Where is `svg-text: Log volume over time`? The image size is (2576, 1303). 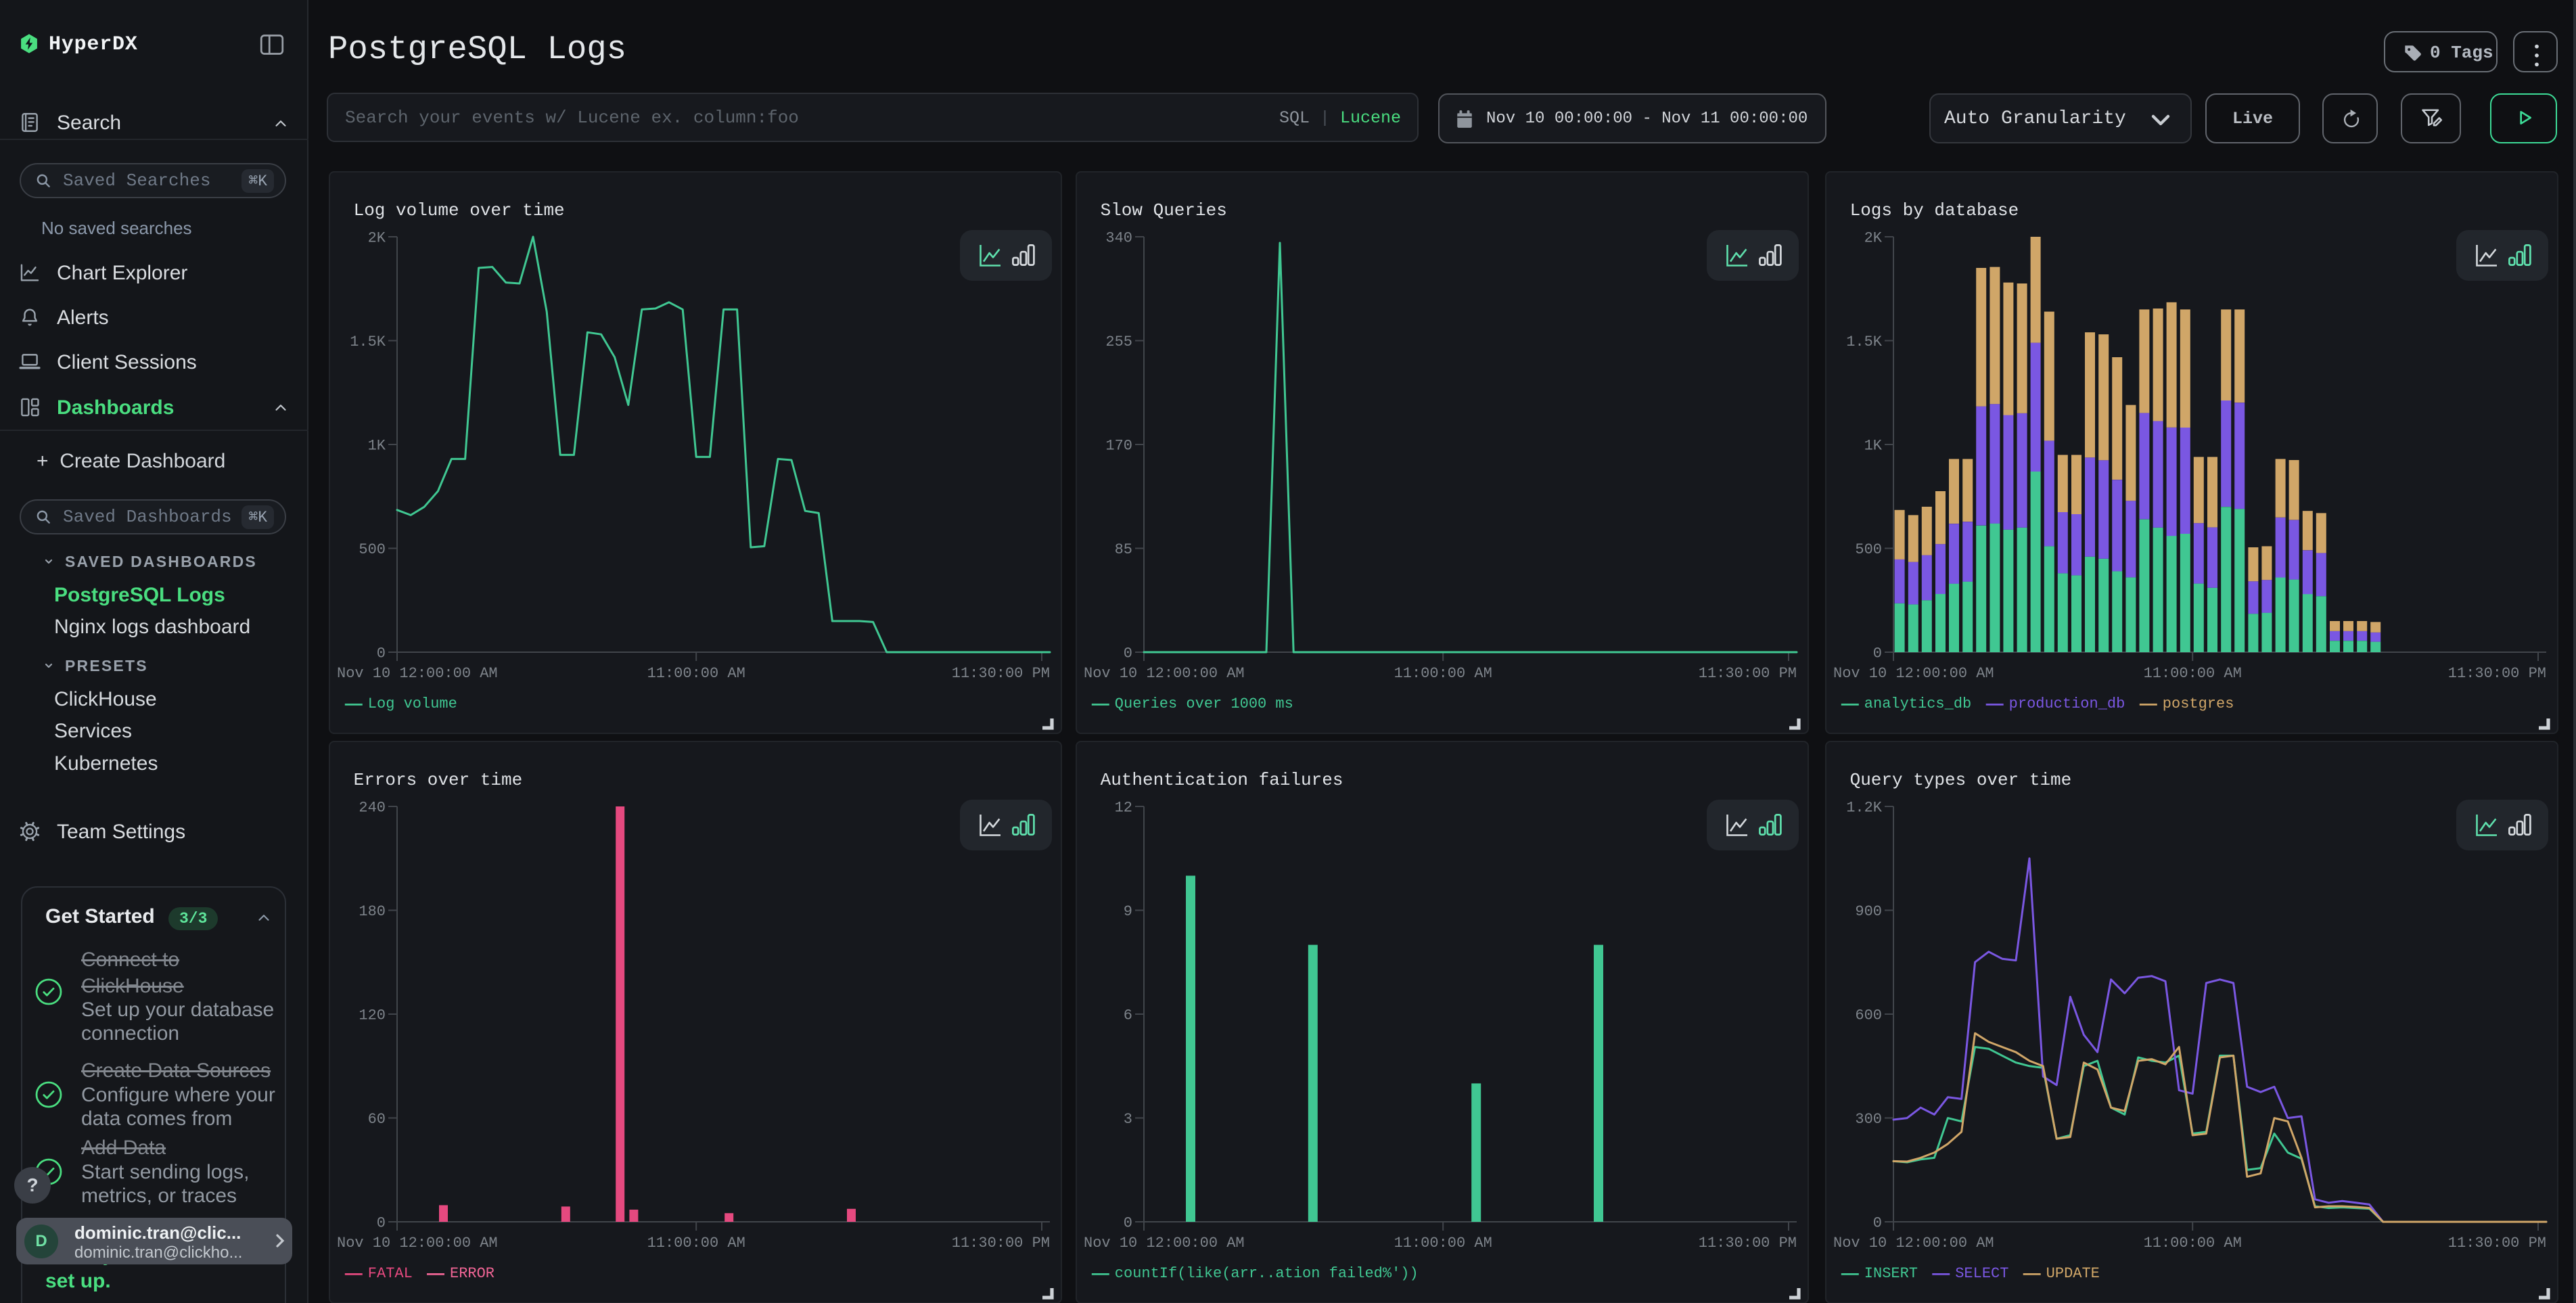
svg-text: Log volume over time is located at coordinates (459, 210).